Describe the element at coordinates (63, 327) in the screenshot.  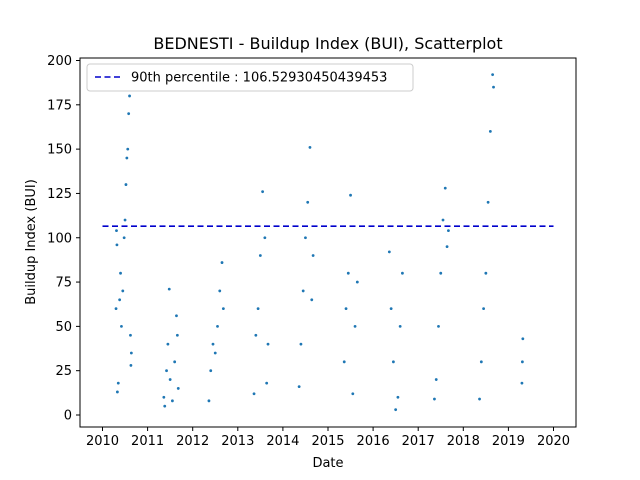
I see `y-tick-label: 50` at that location.